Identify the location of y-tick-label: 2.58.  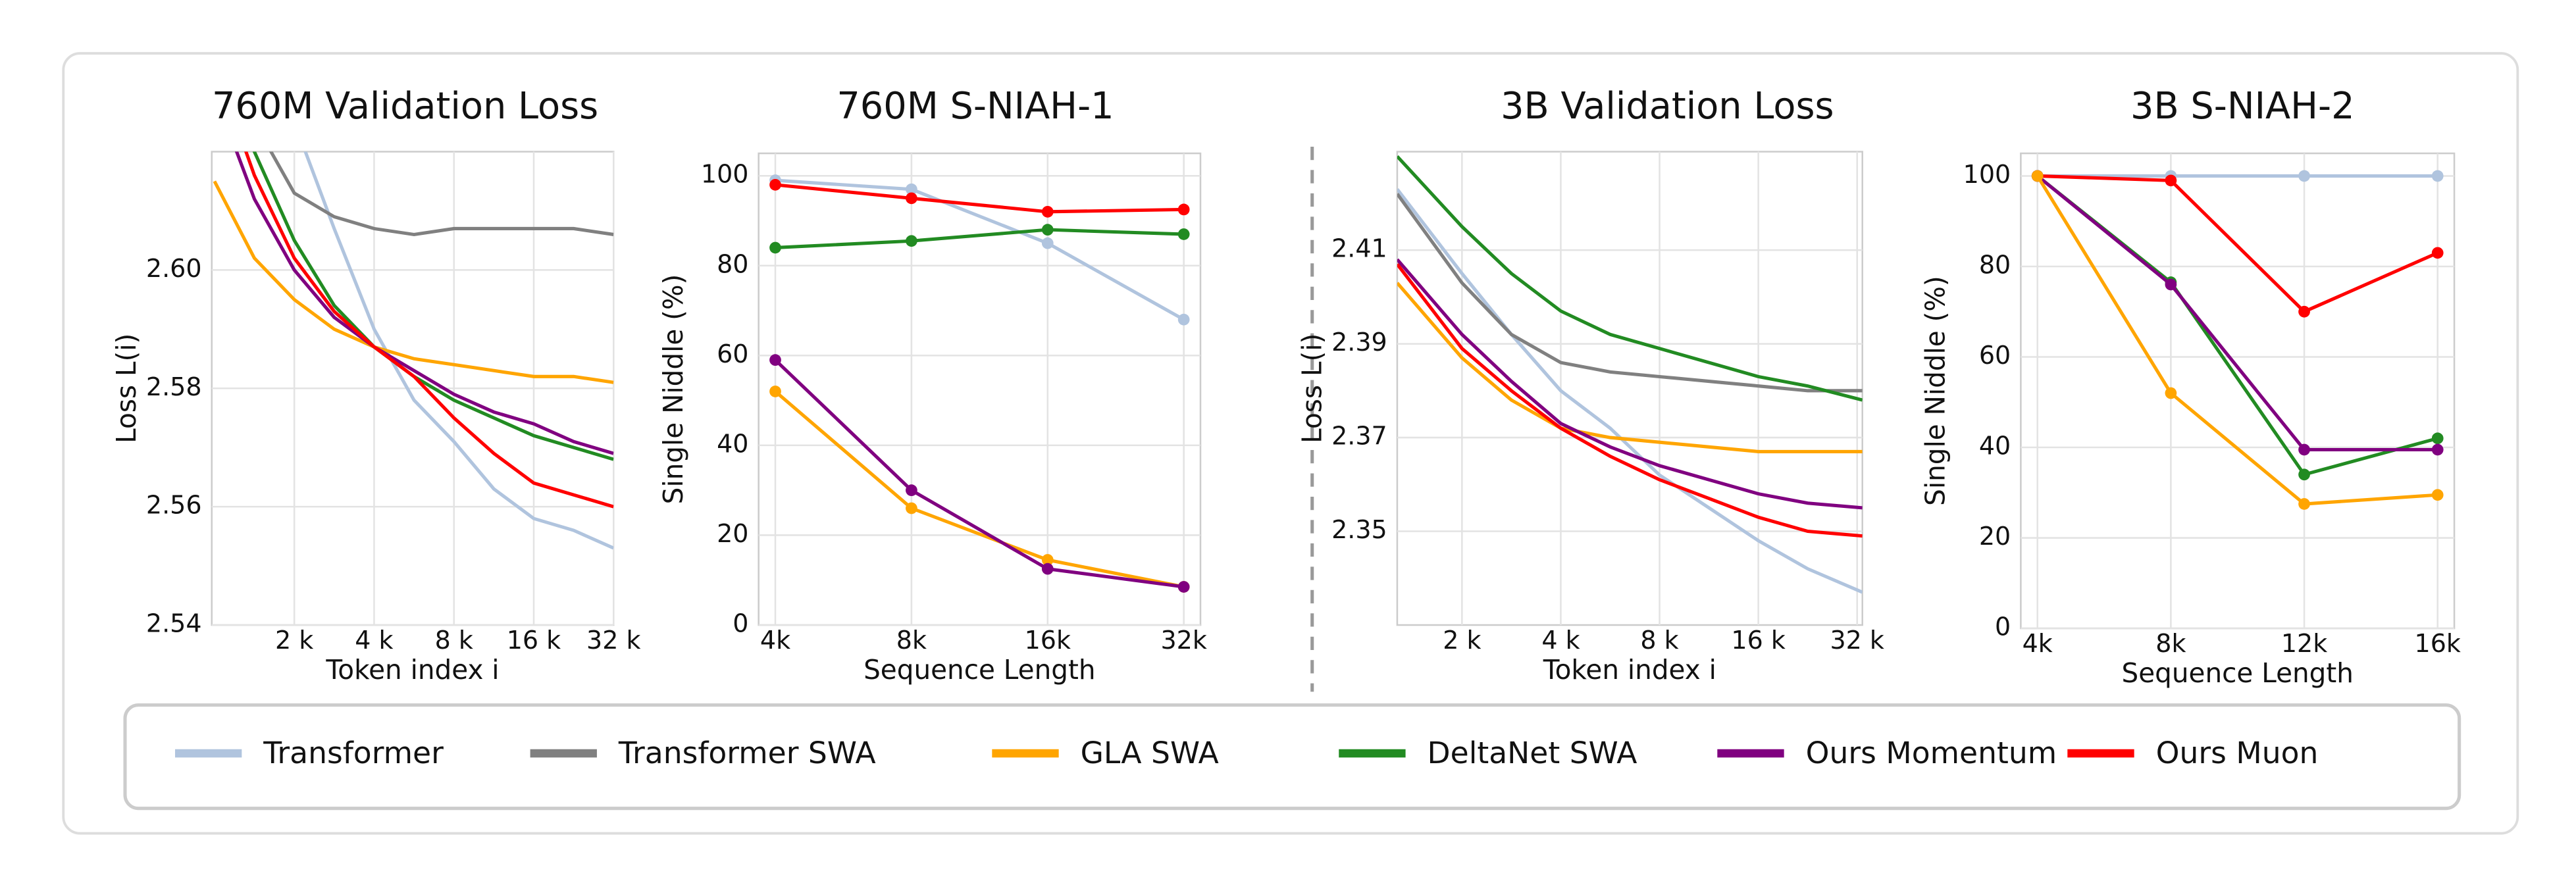
(174, 386).